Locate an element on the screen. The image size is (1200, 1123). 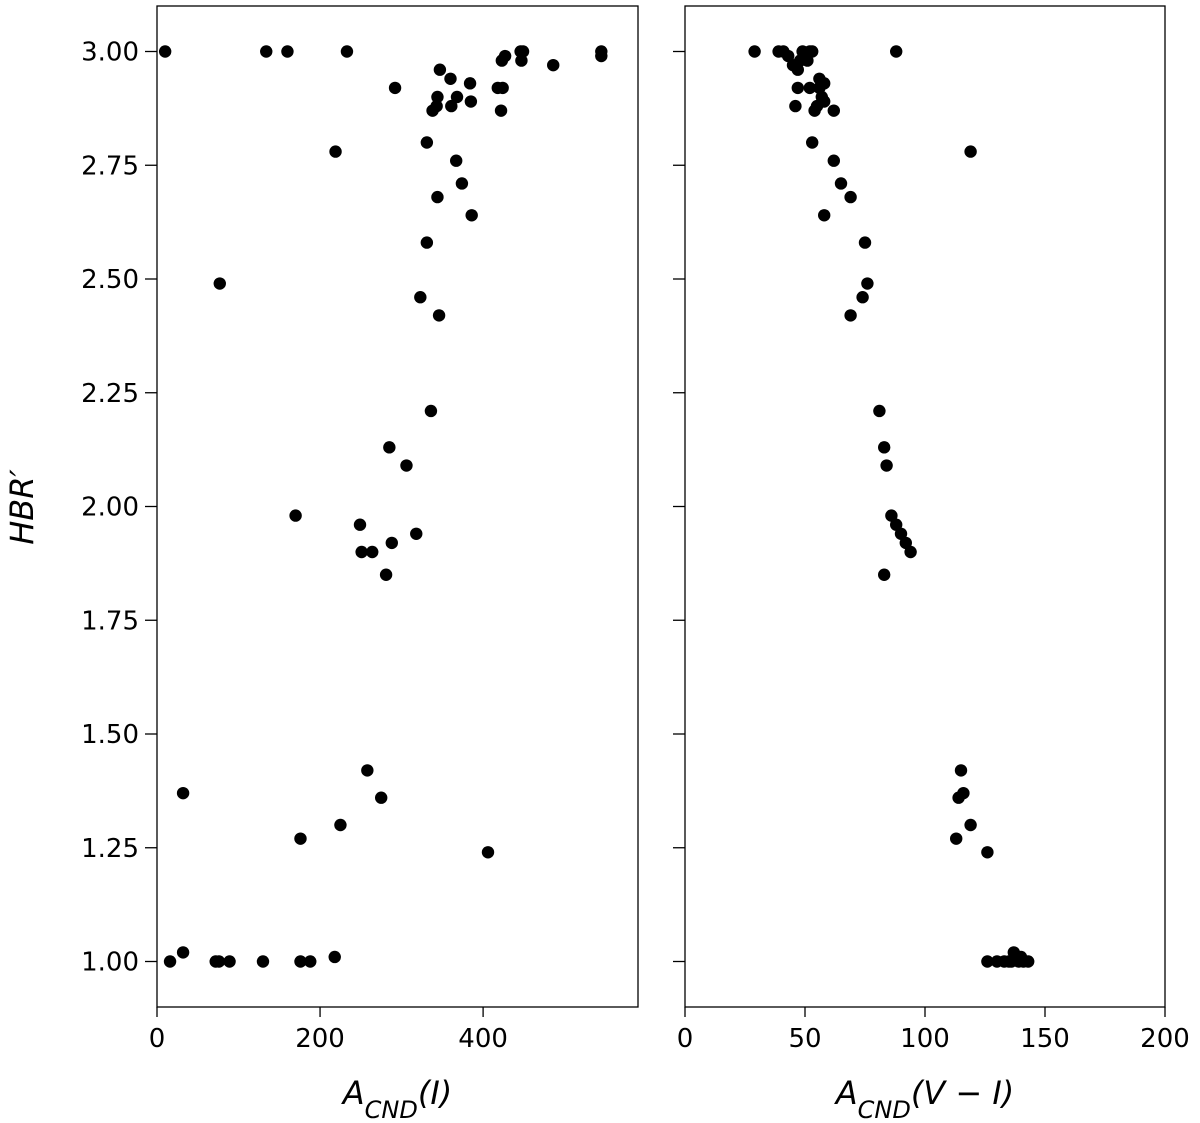
x-tick-label: 50 is located at coordinates (804, 1039).